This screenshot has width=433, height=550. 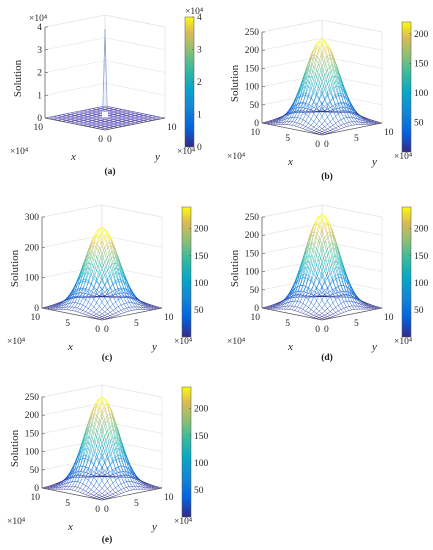 What do you see at coordinates (39, 51) in the screenshot?
I see `z-tick-label: 3` at bounding box center [39, 51].